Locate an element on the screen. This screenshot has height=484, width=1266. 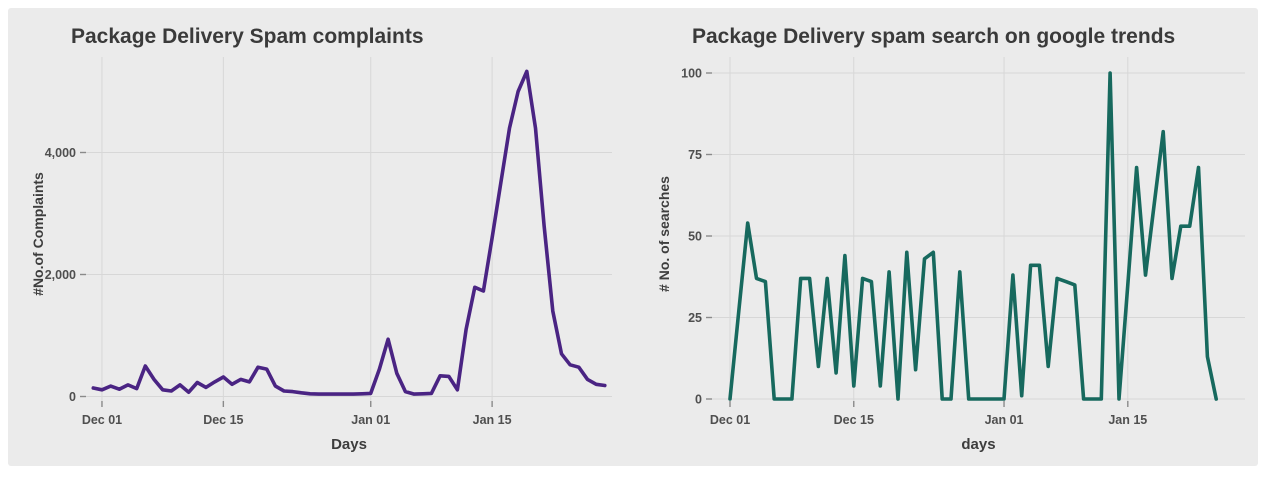
y-tick-label: 2,000 is located at coordinates (60, 275).